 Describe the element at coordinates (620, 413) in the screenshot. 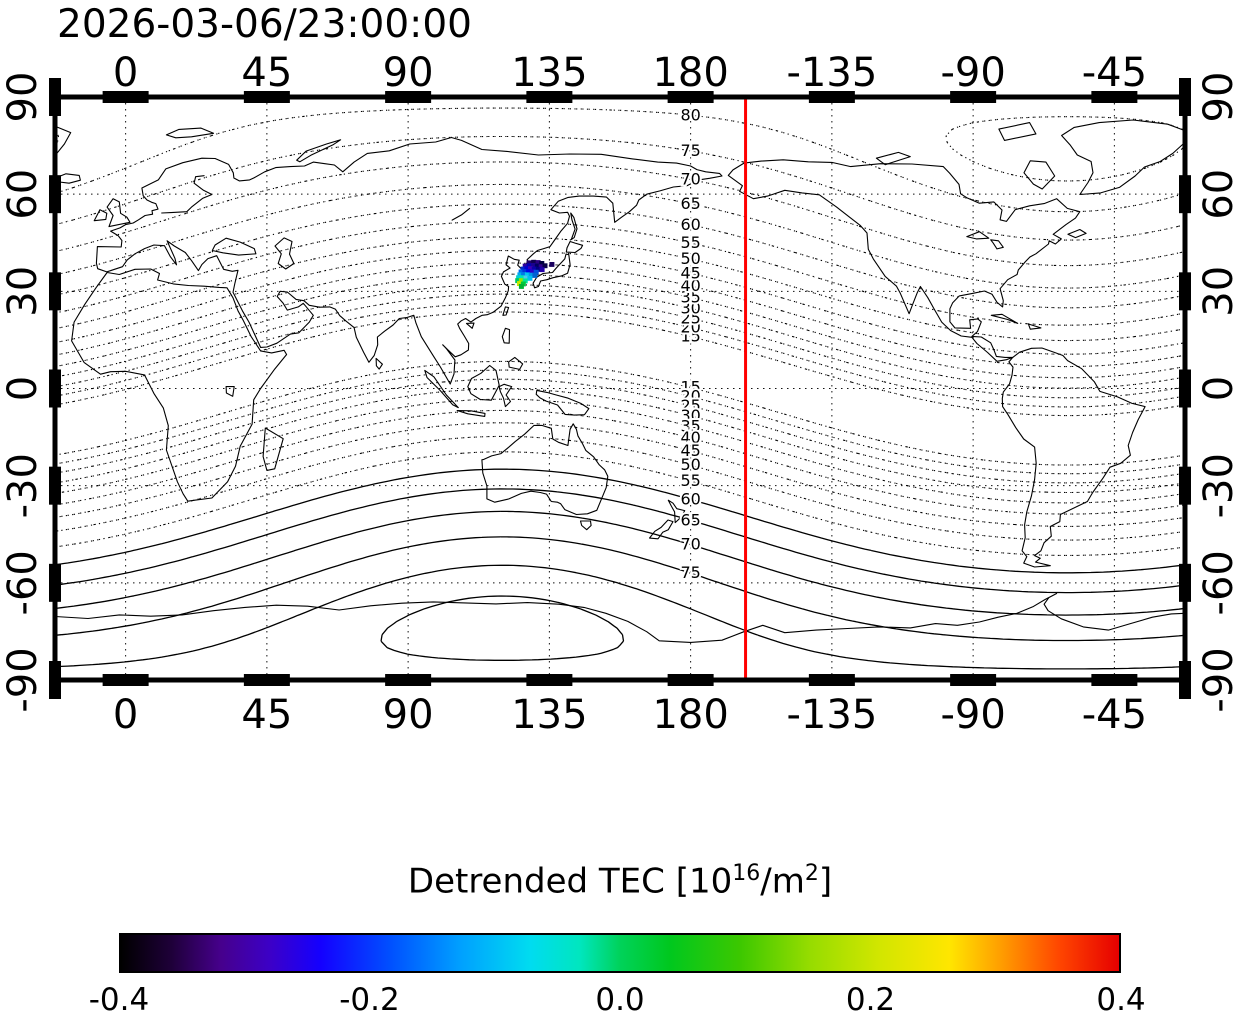

I see `contour-line--15` at that location.